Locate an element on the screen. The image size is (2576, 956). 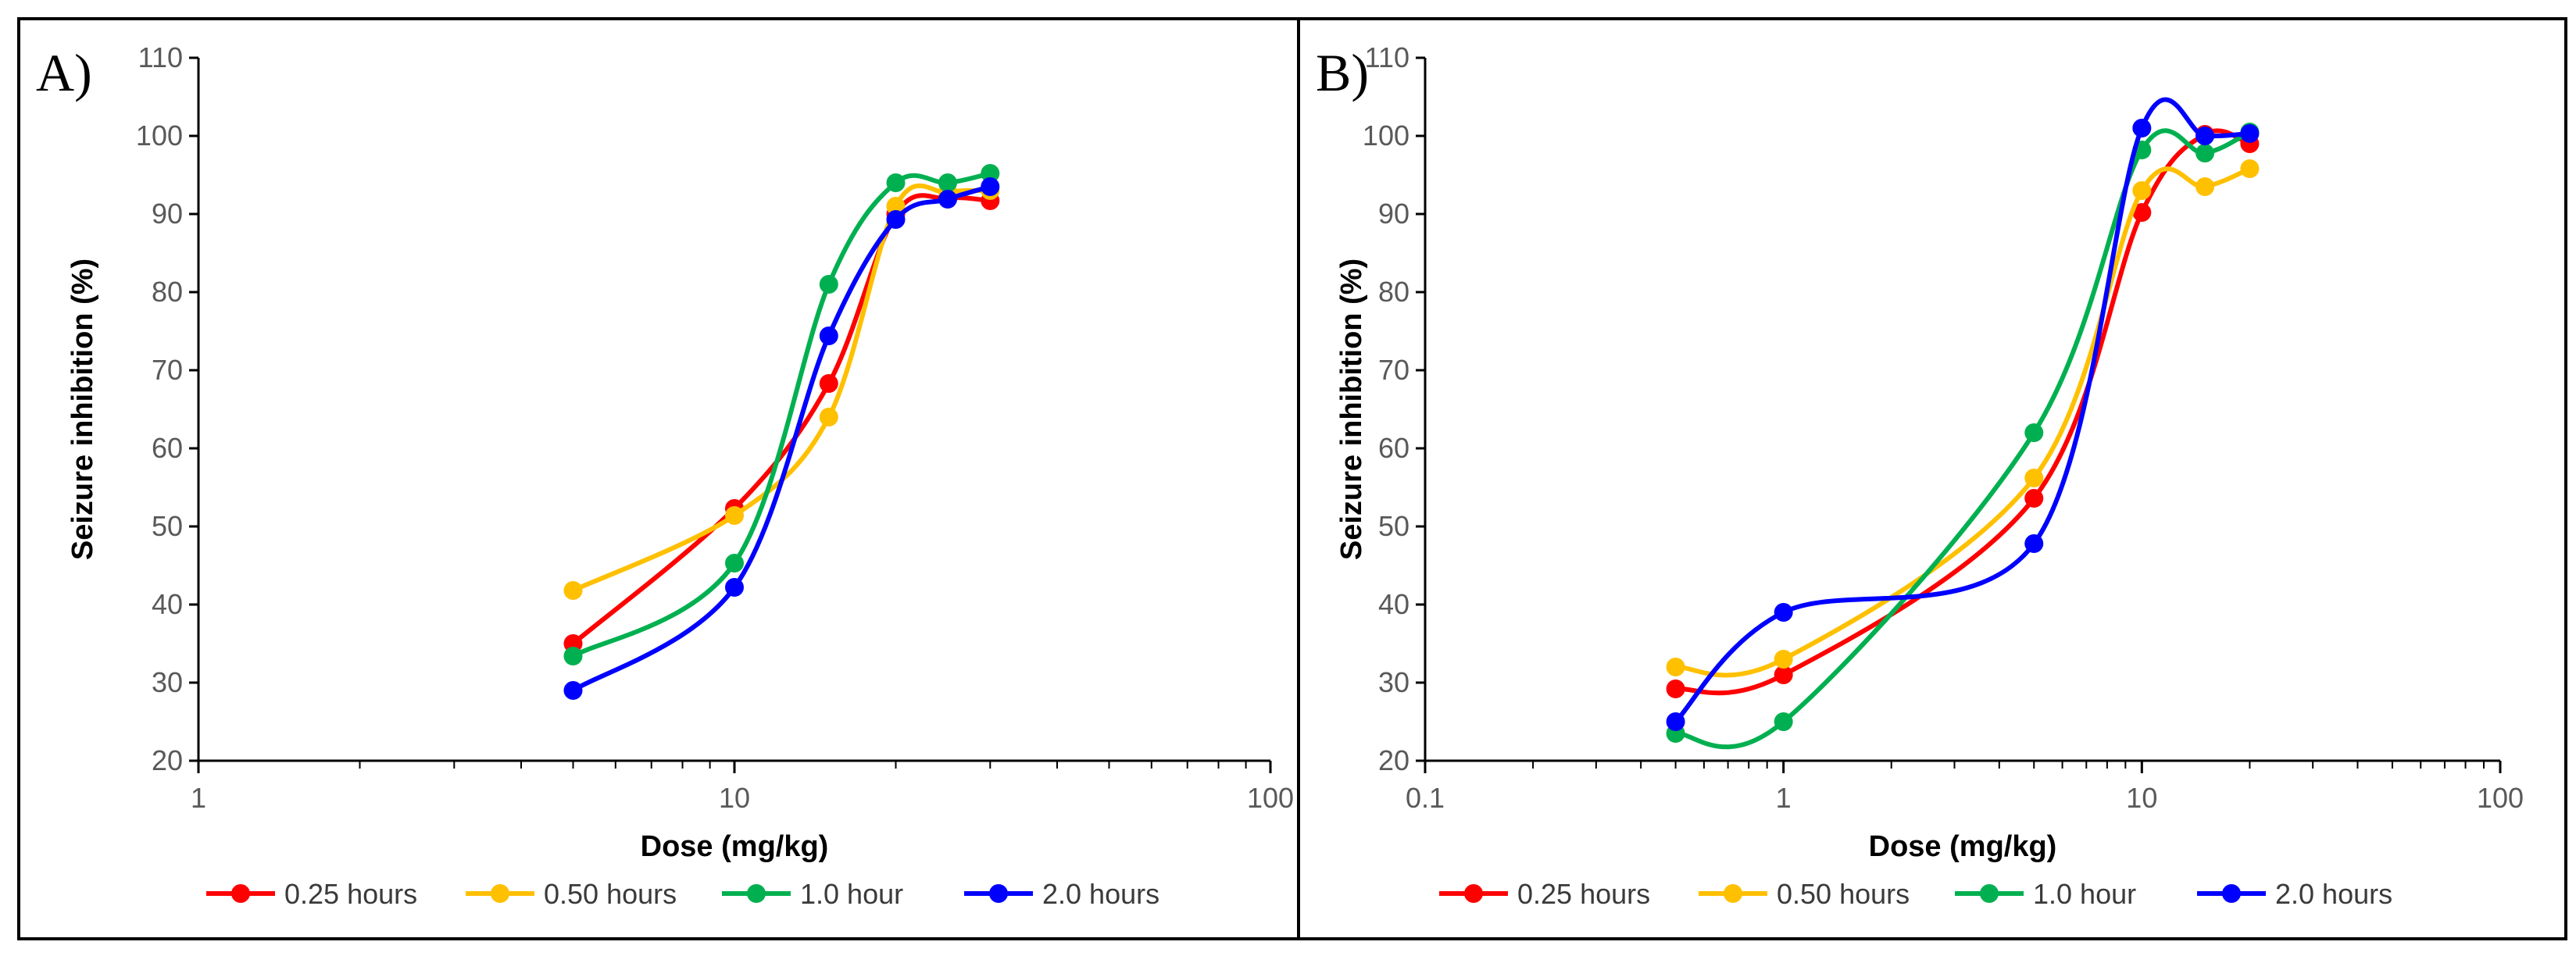
panel-label: A) is located at coordinates (64, 72).